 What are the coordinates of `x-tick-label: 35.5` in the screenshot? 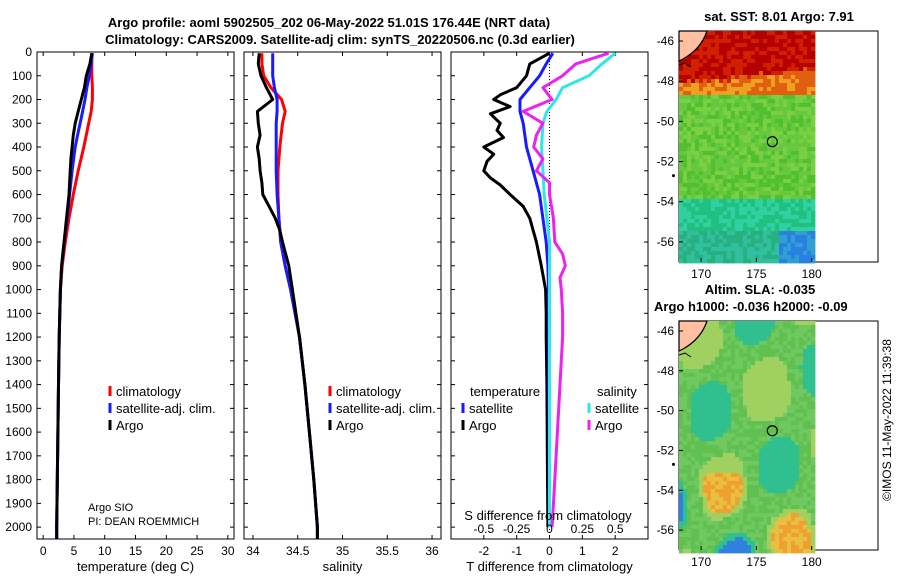 It's located at (388, 551).